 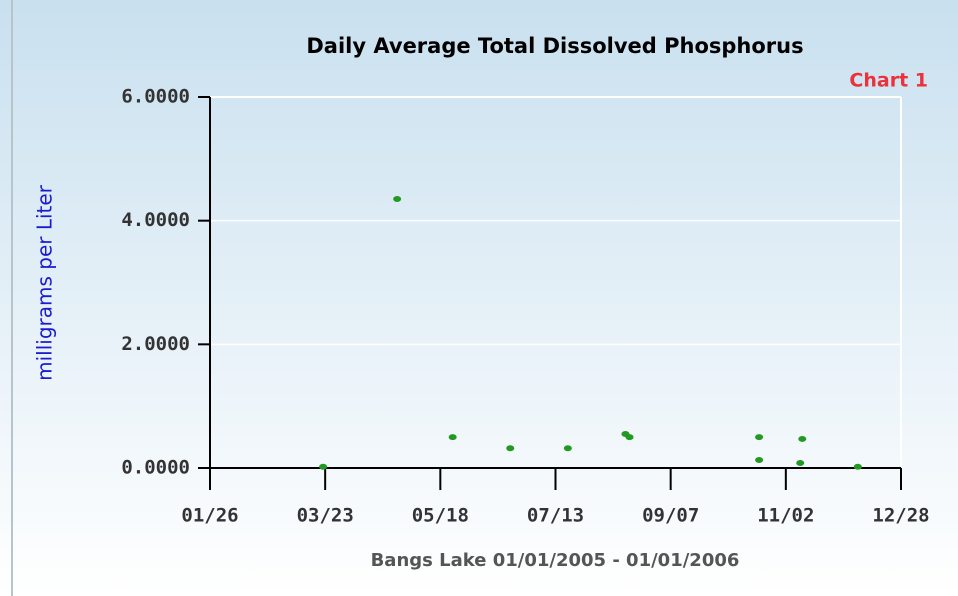 I want to click on y-tick-label: 2.0000, so click(x=155, y=344).